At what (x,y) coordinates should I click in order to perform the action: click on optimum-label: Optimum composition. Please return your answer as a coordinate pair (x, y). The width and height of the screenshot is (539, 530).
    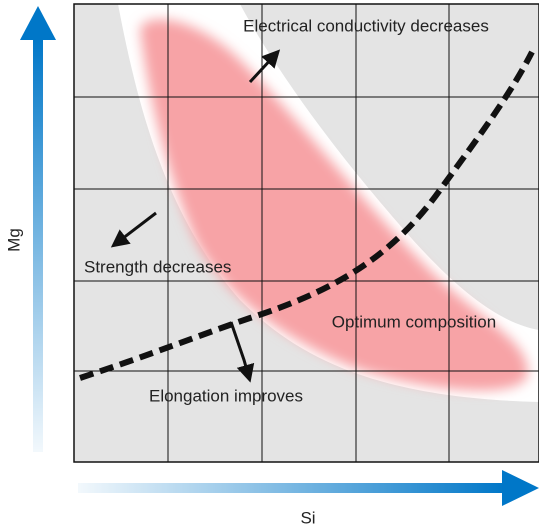
    Looking at the image, I should click on (414, 321).